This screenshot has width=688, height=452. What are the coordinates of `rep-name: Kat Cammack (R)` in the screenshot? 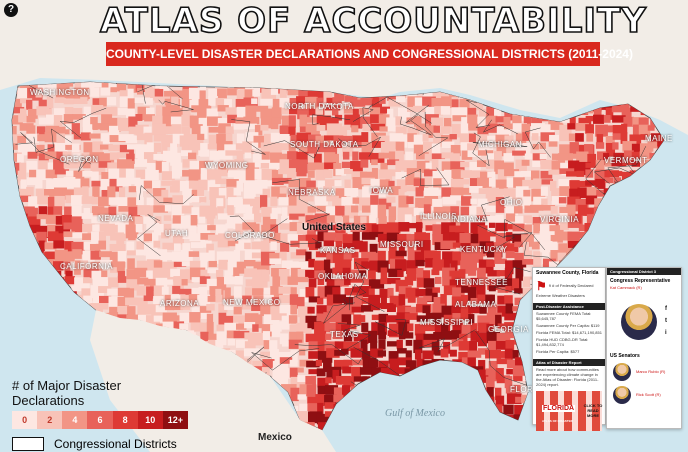 It's located at (626, 287).